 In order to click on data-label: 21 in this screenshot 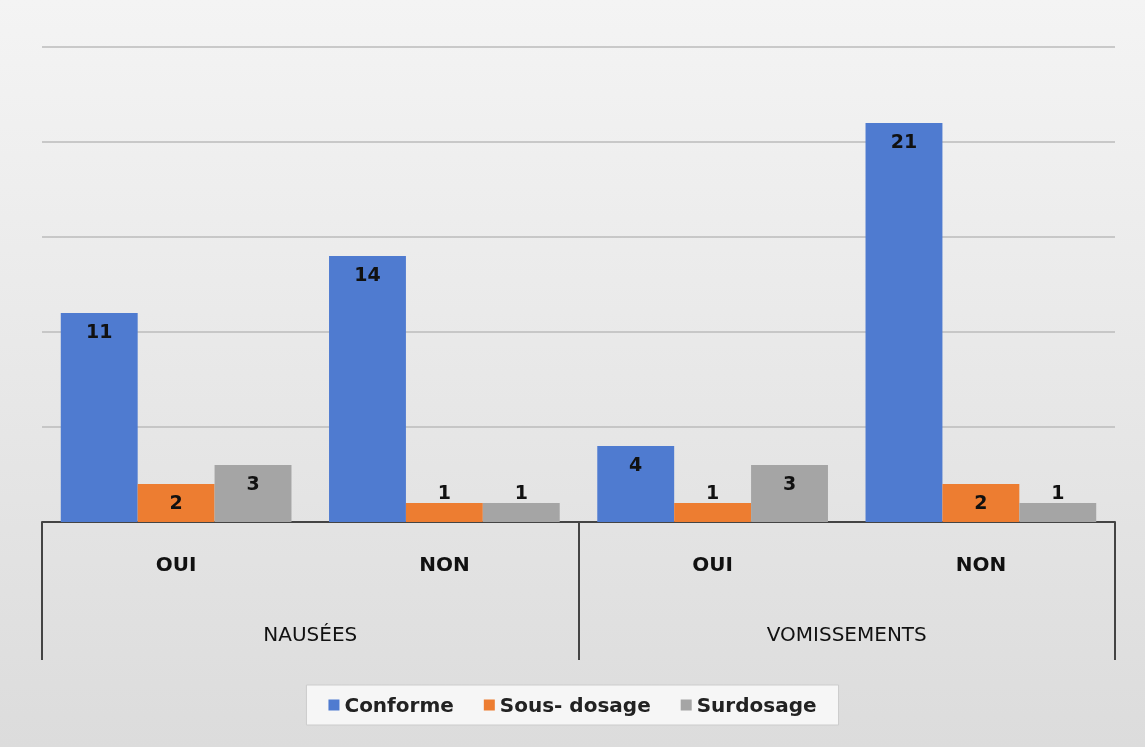, I will do `click(904, 140)`.